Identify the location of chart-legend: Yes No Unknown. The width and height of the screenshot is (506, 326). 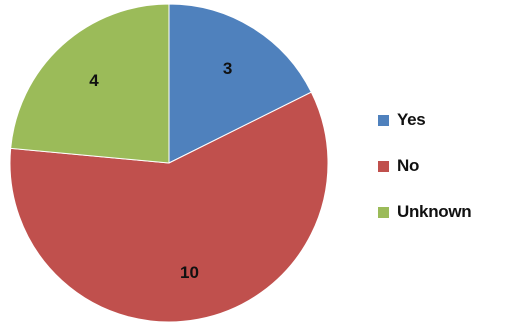
(440, 177).